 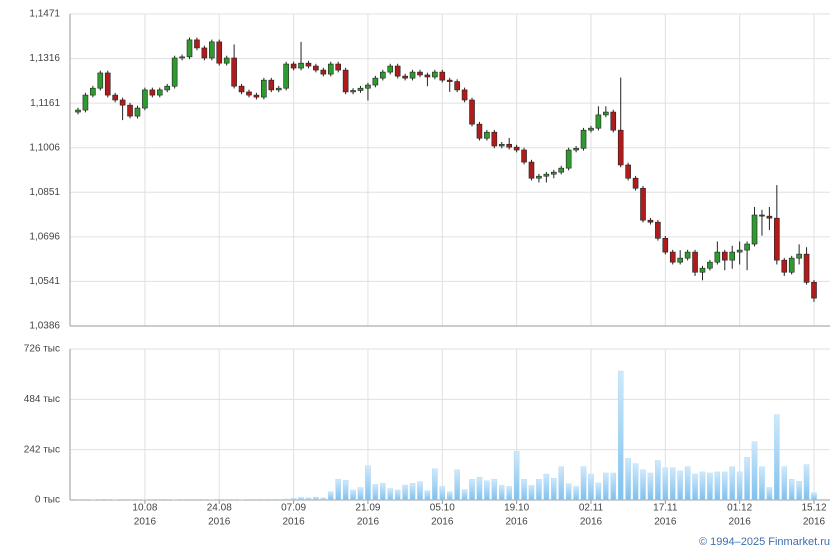 What do you see at coordinates (44, 147) in the screenshot?
I see `y-tick-label: 1,1006` at bounding box center [44, 147].